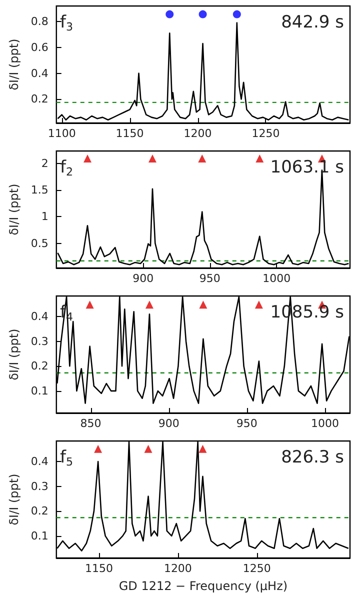 The height and width of the screenshot is (598, 354). I want to click on y-tick-label: 0.5, so click(39, 243).